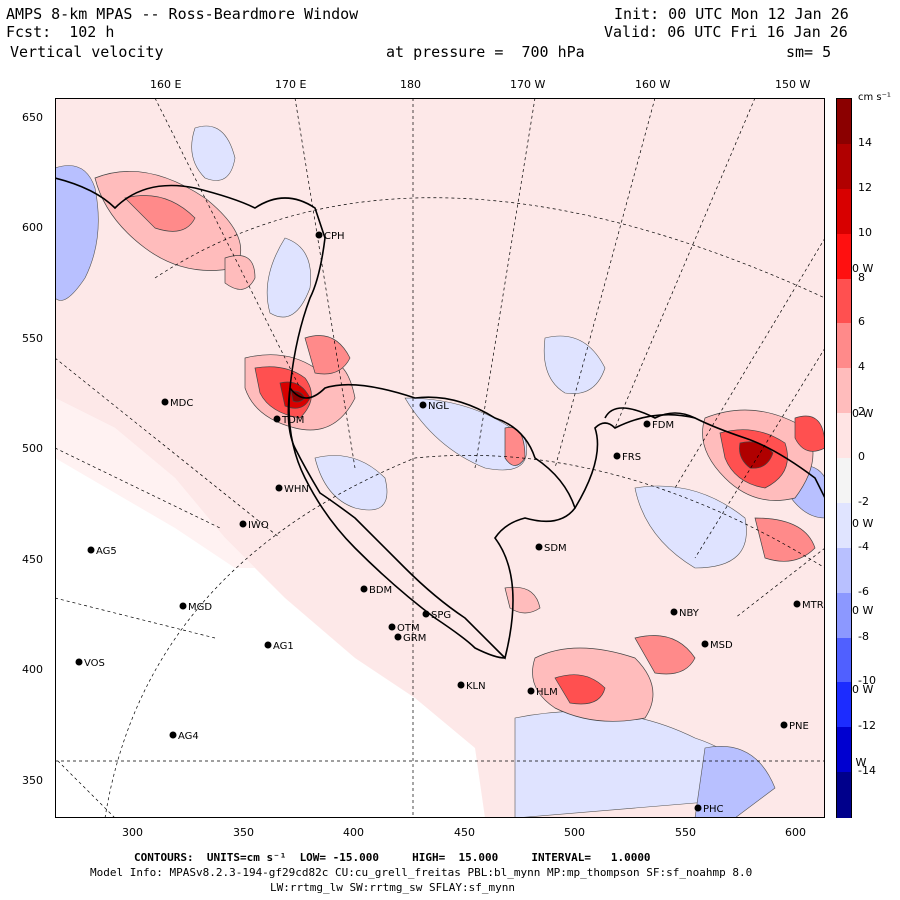  Describe the element at coordinates (685, 832) in the screenshot. I see `x-tick: 550` at that location.